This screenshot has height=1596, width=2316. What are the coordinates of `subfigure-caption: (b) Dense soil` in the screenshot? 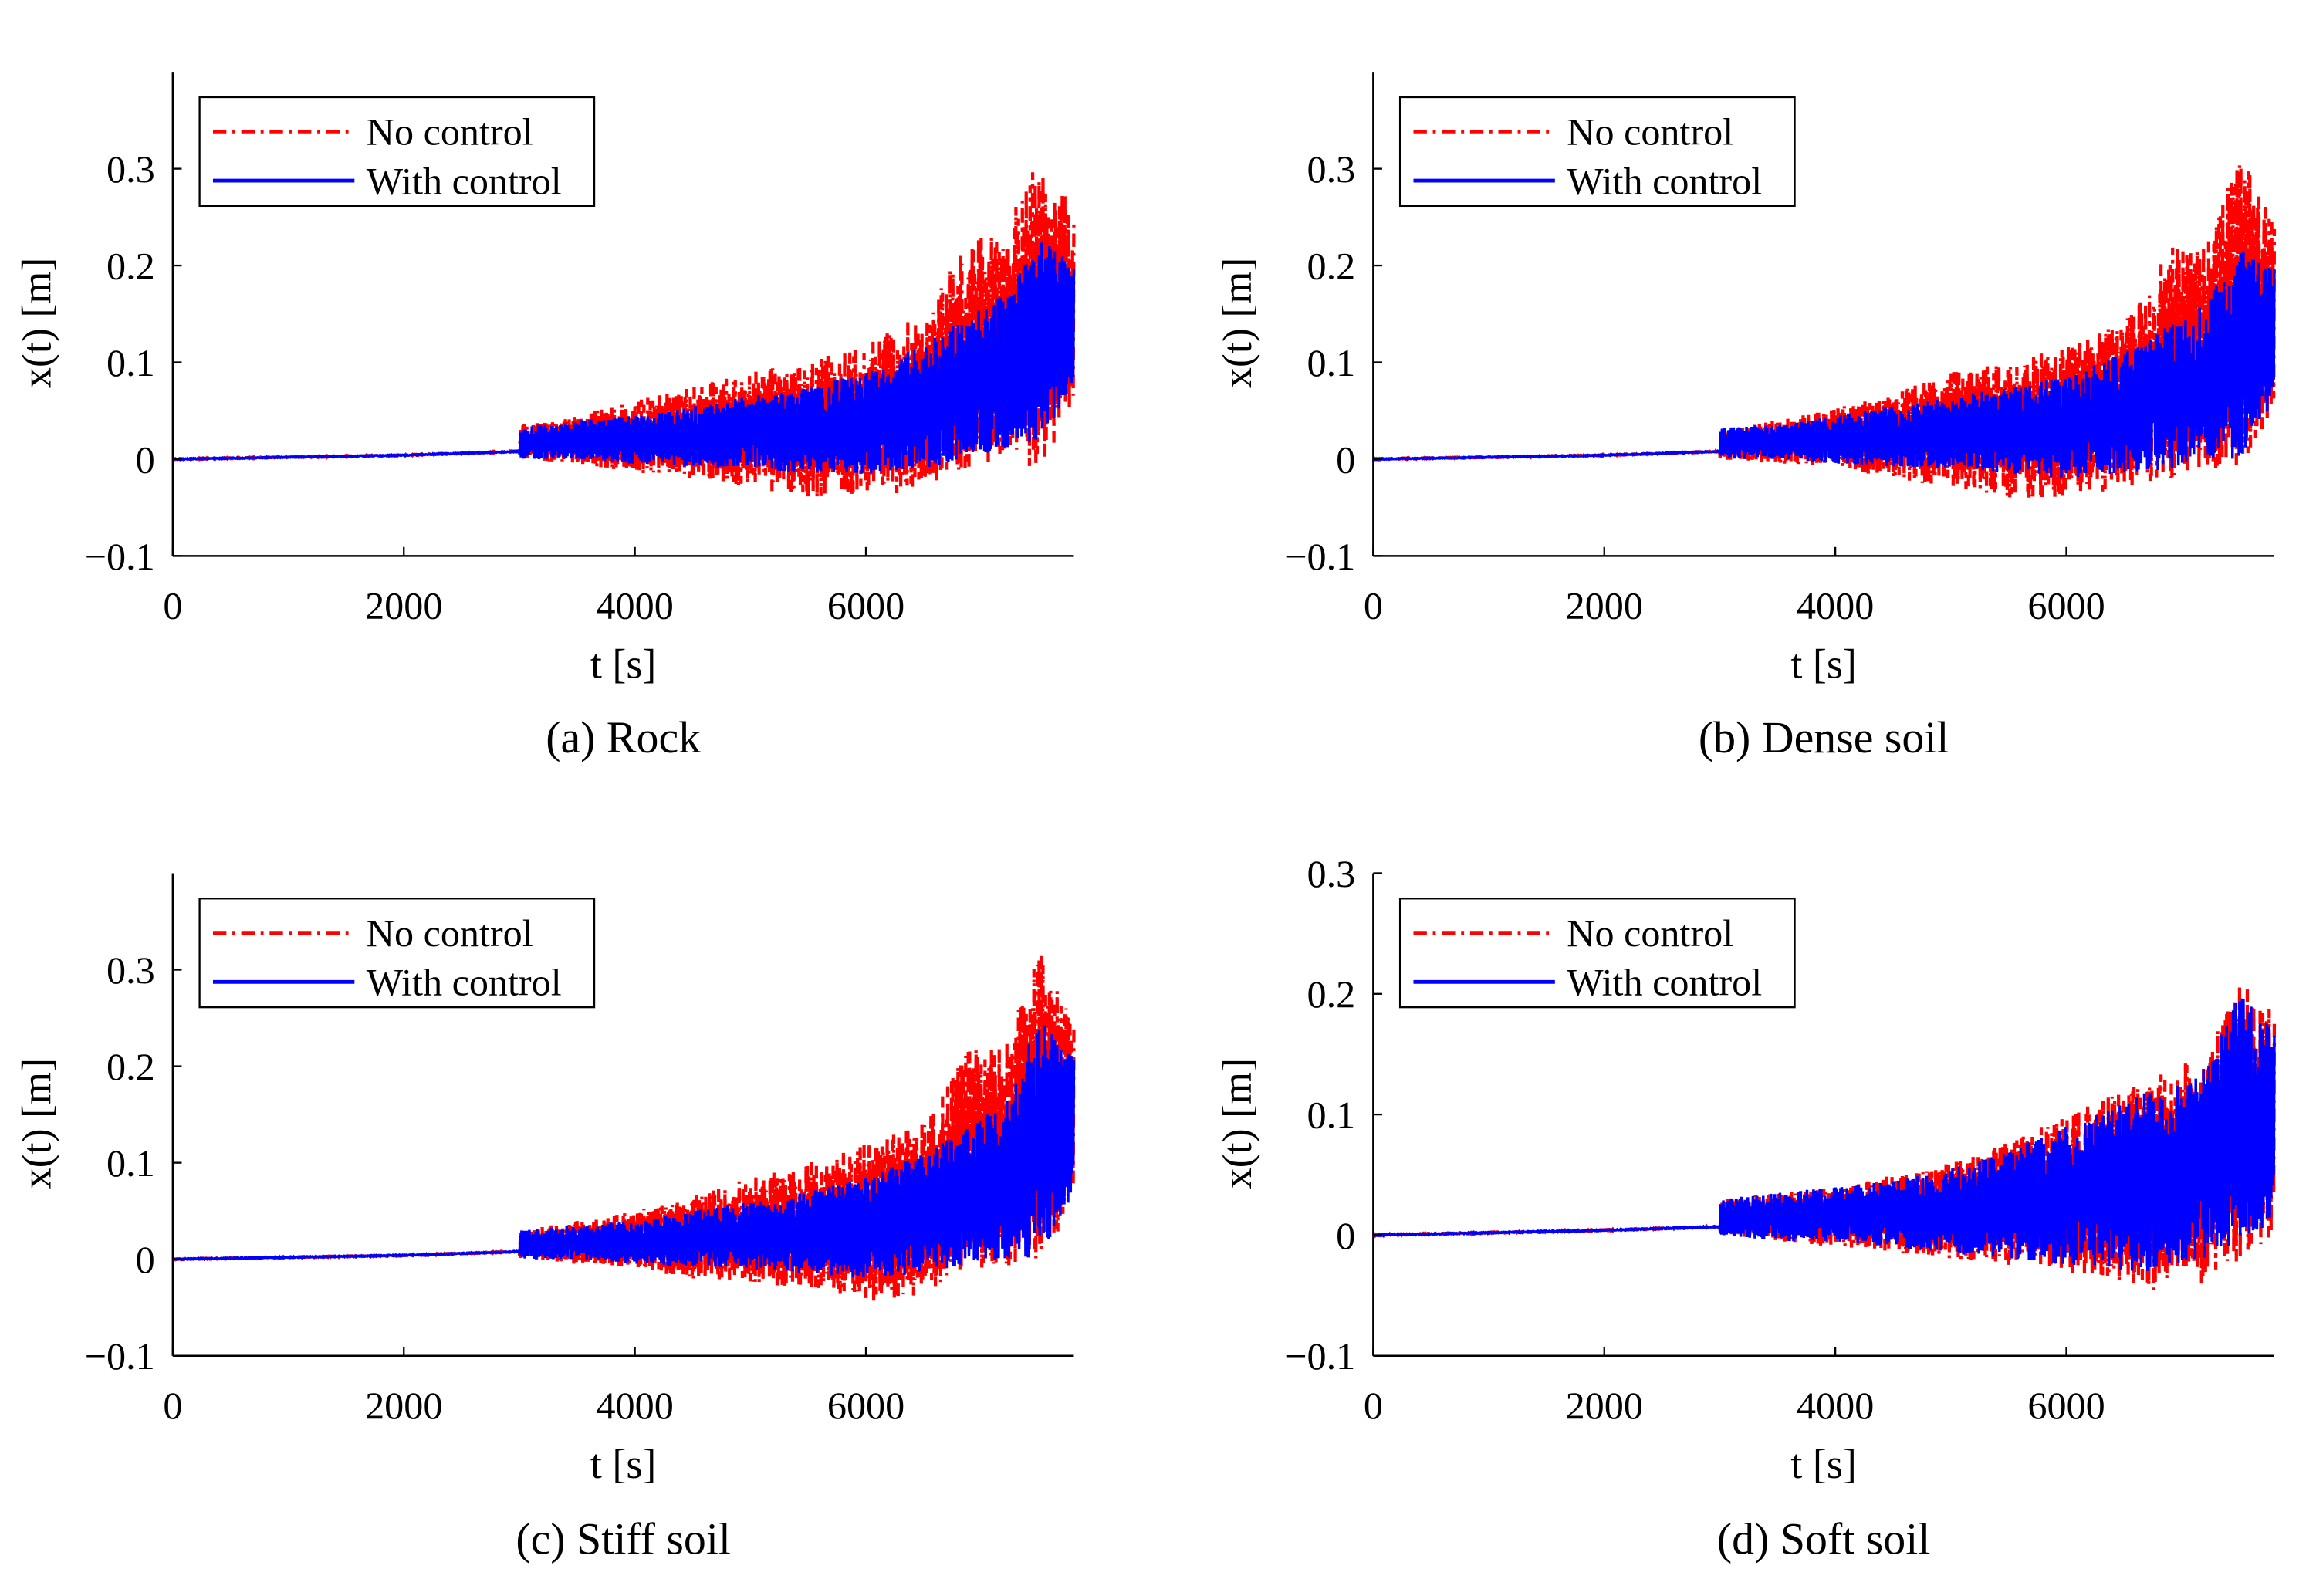 It's located at (1824, 737).